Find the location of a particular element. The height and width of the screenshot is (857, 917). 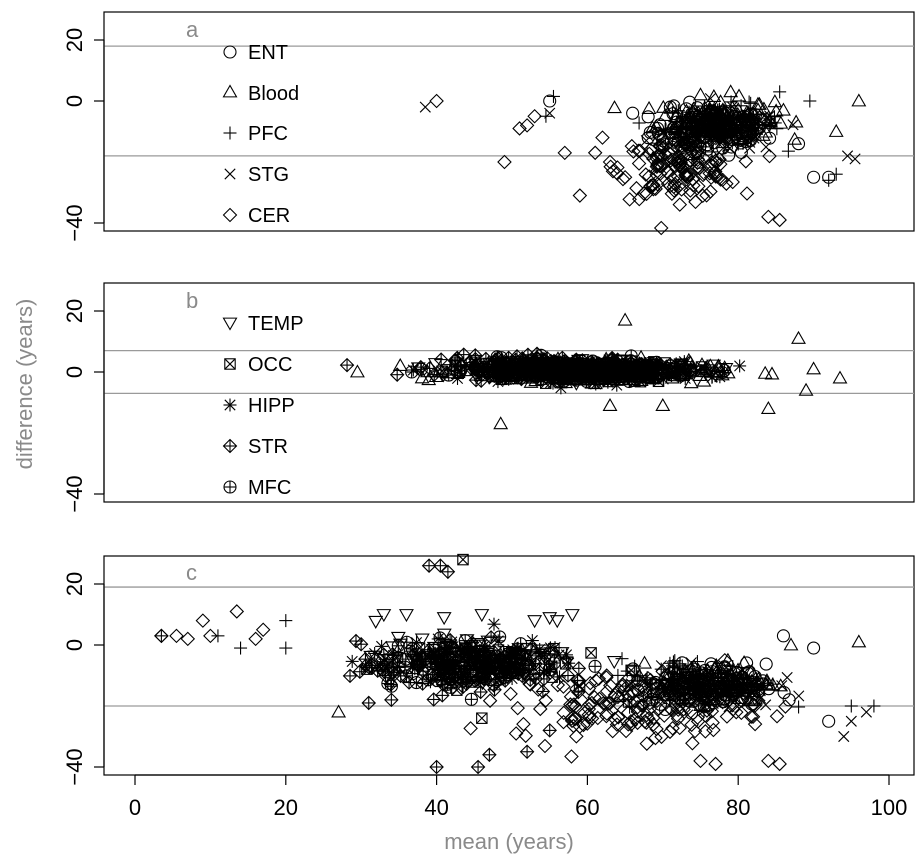

panel-a-legend: ENT Blood PFC STG CER is located at coordinates (260, 134).